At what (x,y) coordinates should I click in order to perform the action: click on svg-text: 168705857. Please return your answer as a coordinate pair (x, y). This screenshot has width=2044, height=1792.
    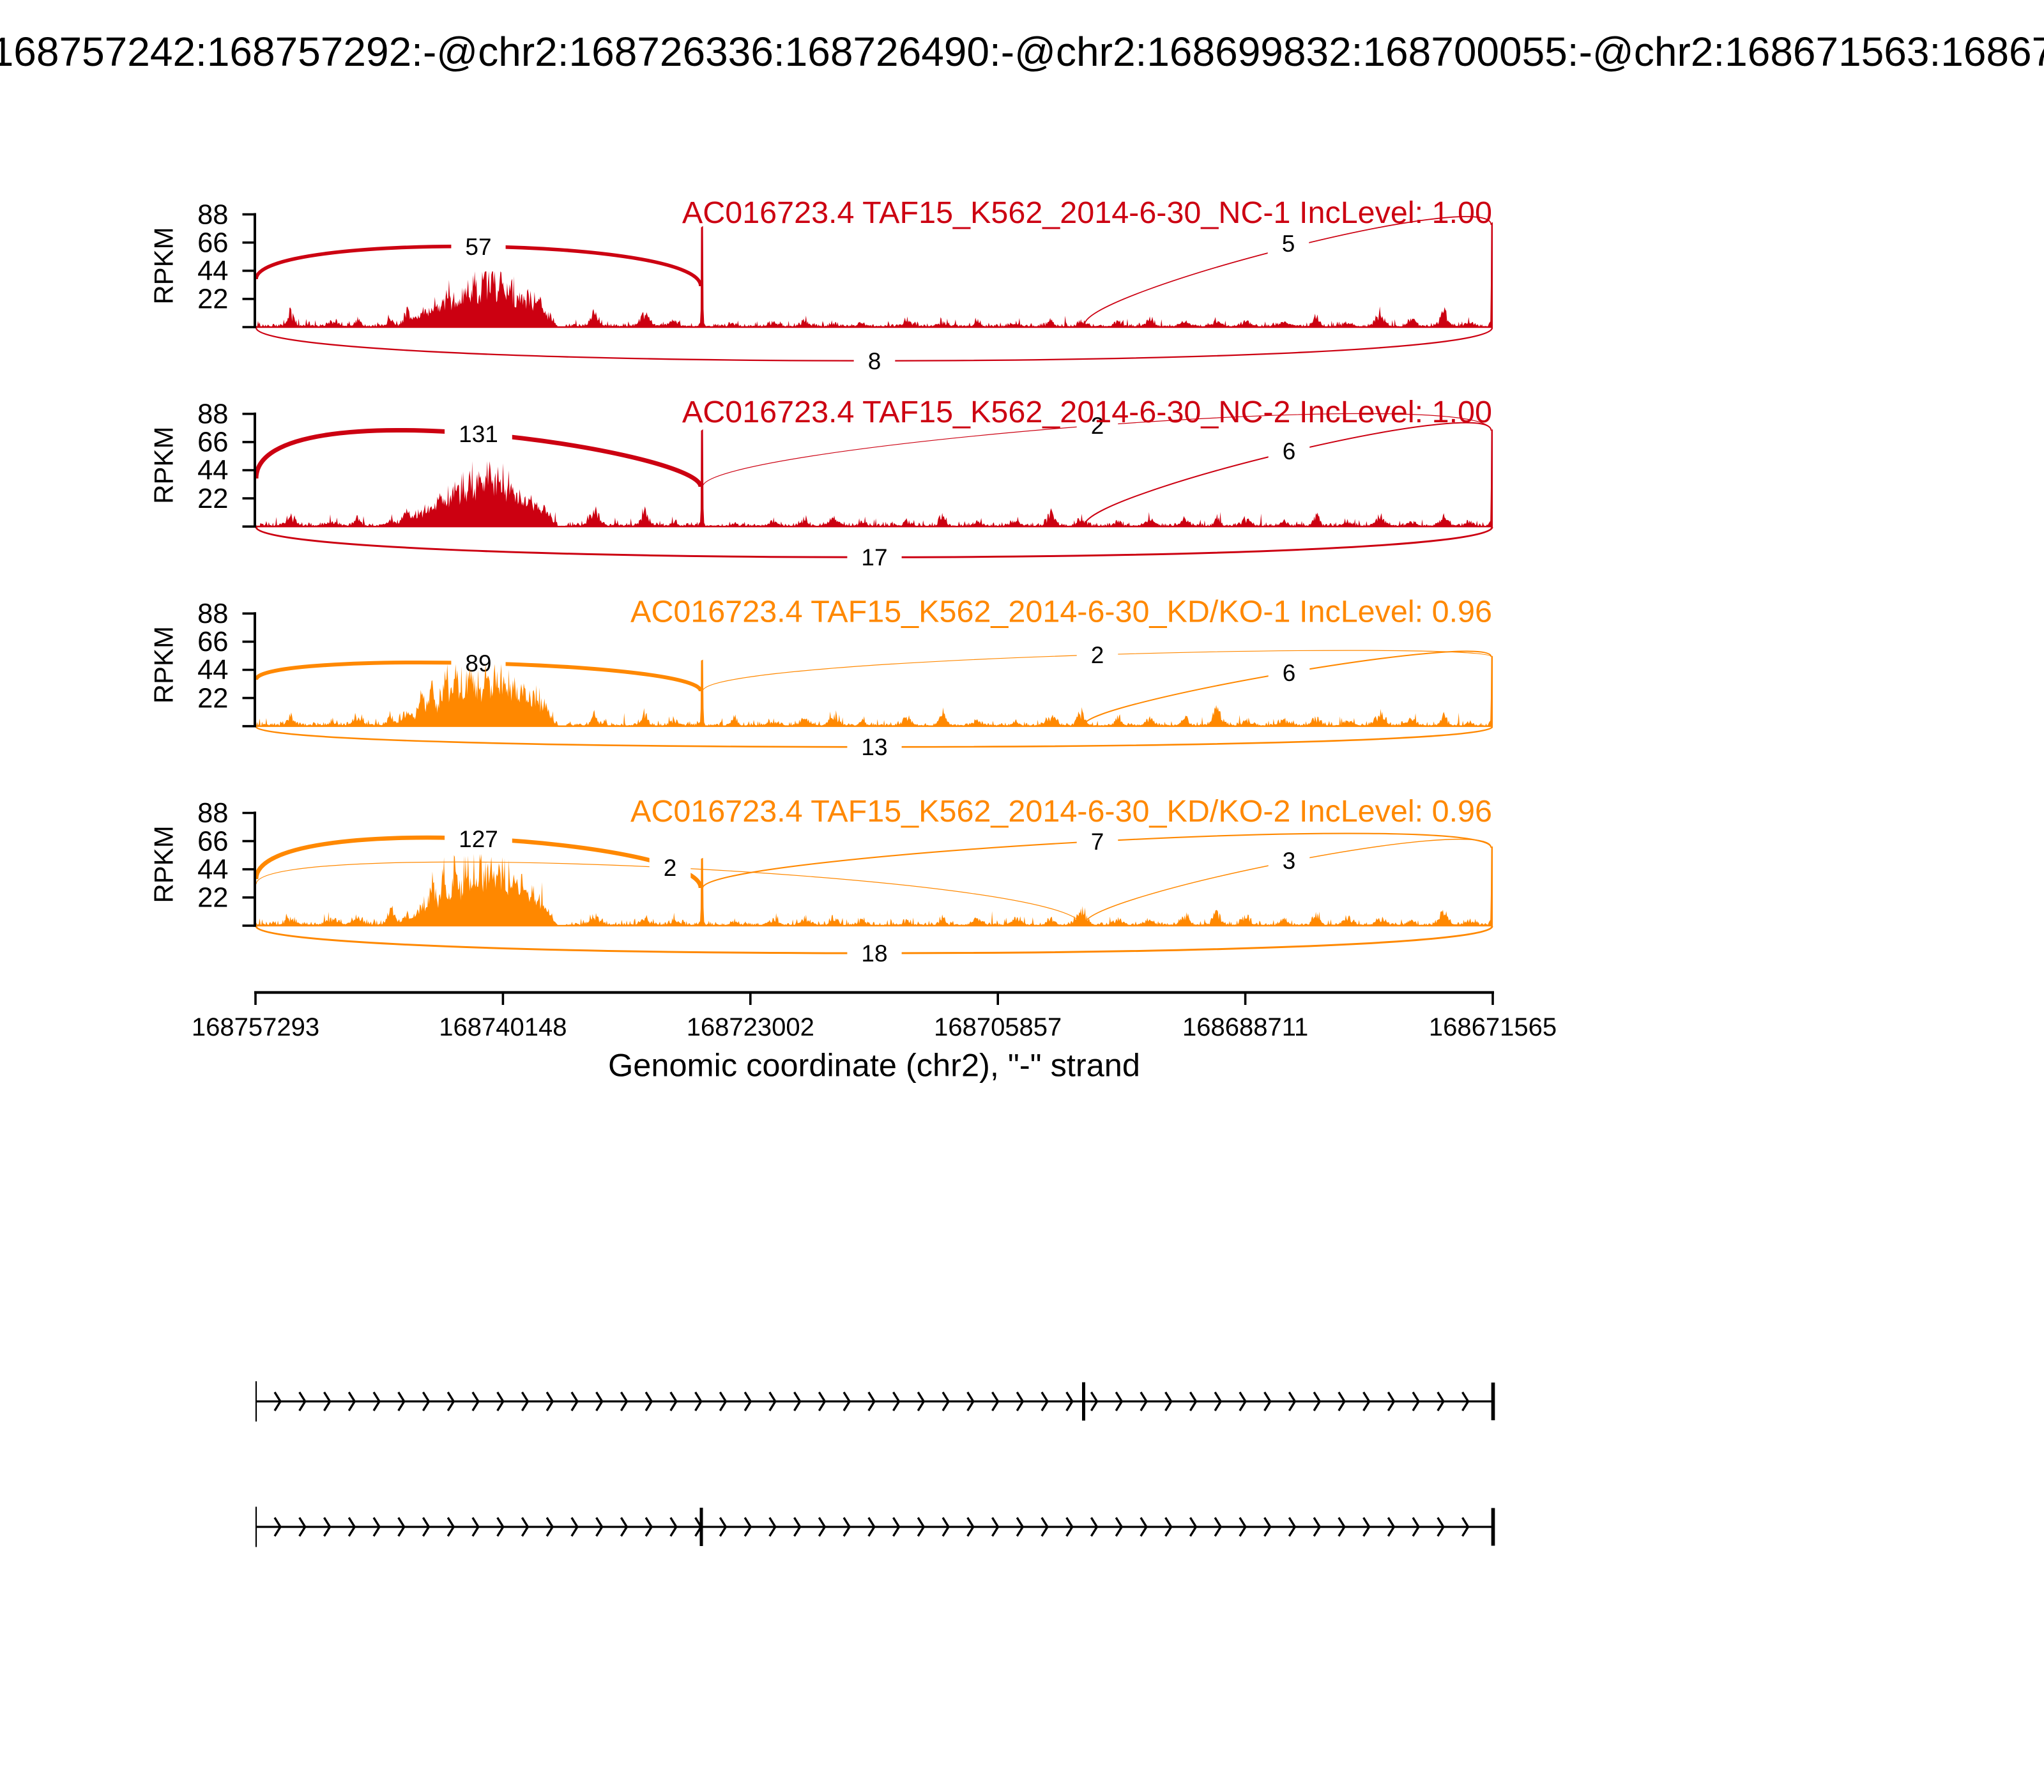
    Looking at the image, I should click on (998, 1027).